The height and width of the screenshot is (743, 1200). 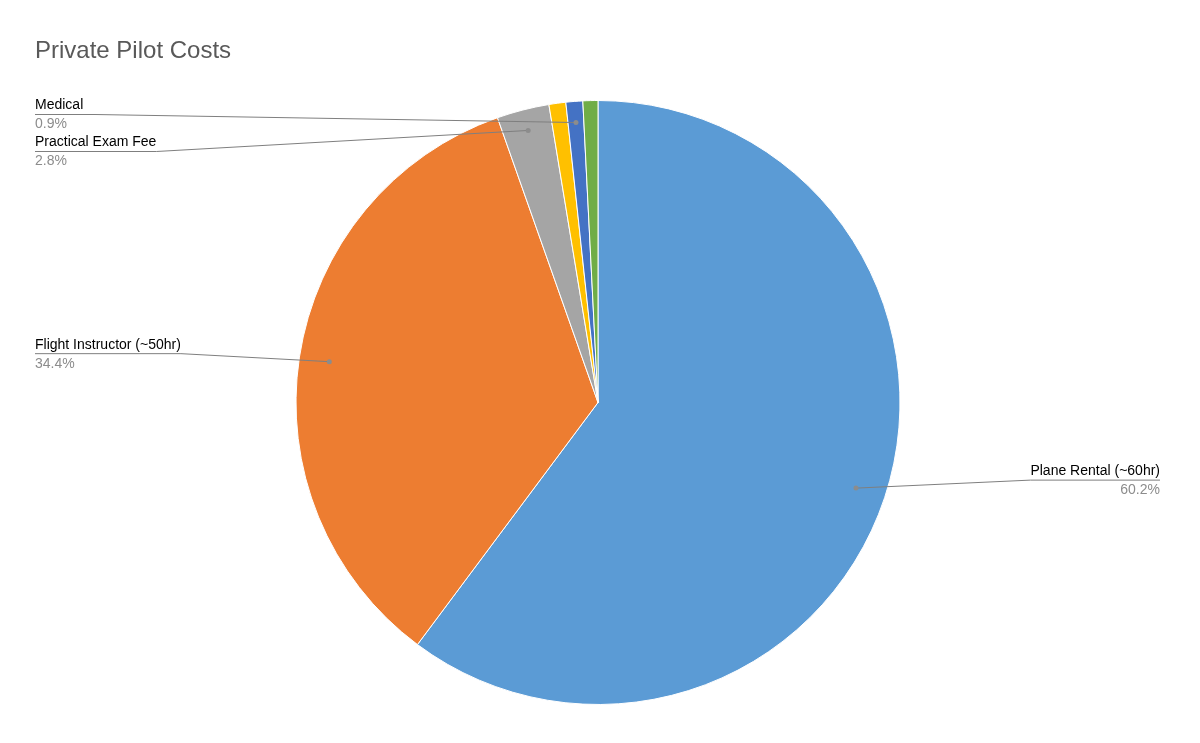 I want to click on slice-label: Medical, so click(x=59, y=104).